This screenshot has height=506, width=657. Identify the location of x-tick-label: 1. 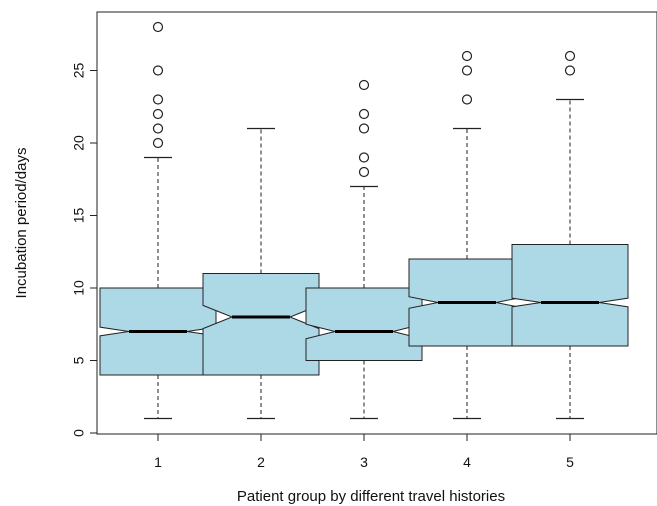
(158, 462).